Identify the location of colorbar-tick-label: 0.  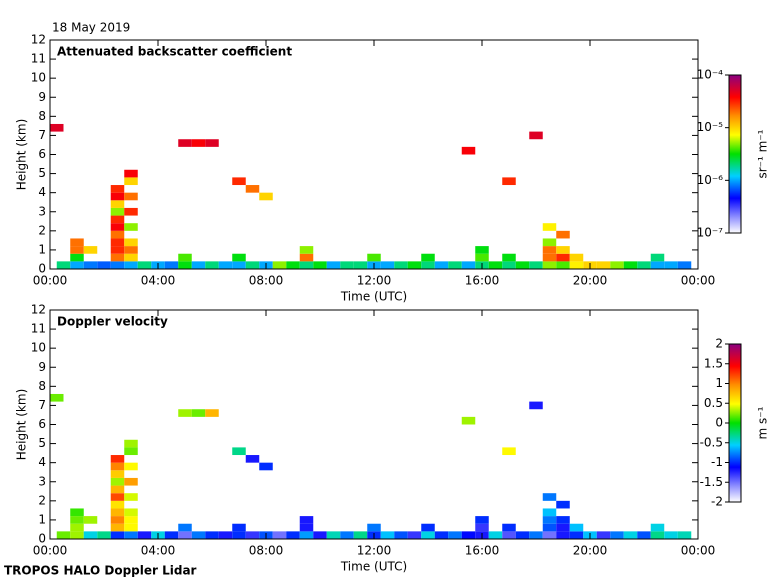
(719, 423).